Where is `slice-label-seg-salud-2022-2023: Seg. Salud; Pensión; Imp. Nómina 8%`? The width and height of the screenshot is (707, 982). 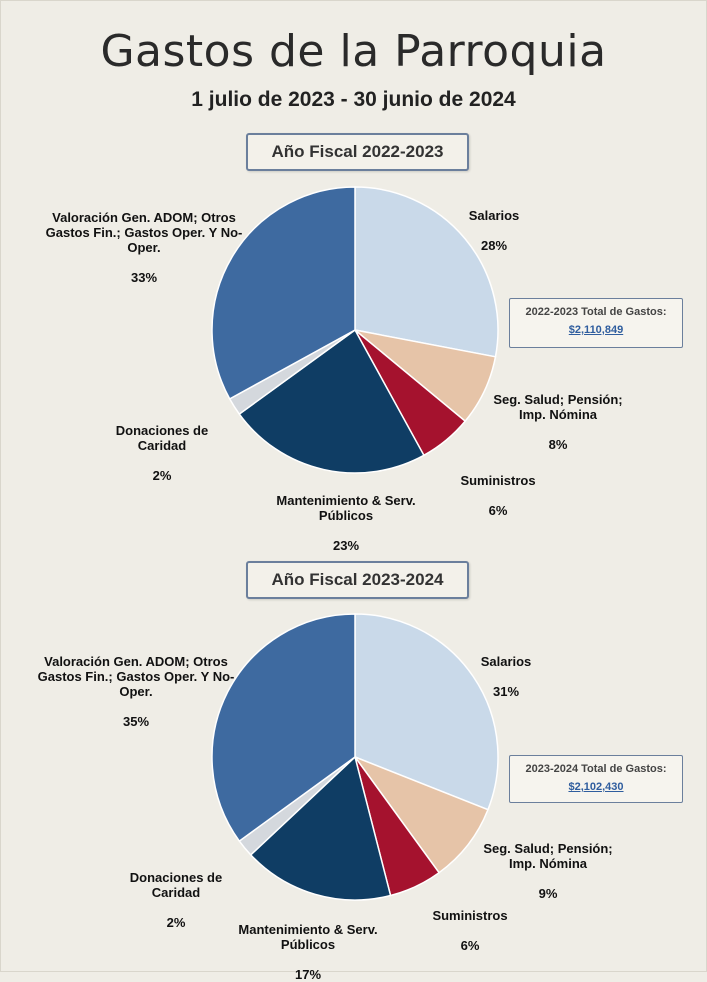
slice-label-seg-salud-2022-2023: Seg. Salud; Pensión; Imp. Nómina 8% is located at coordinates (558, 414).